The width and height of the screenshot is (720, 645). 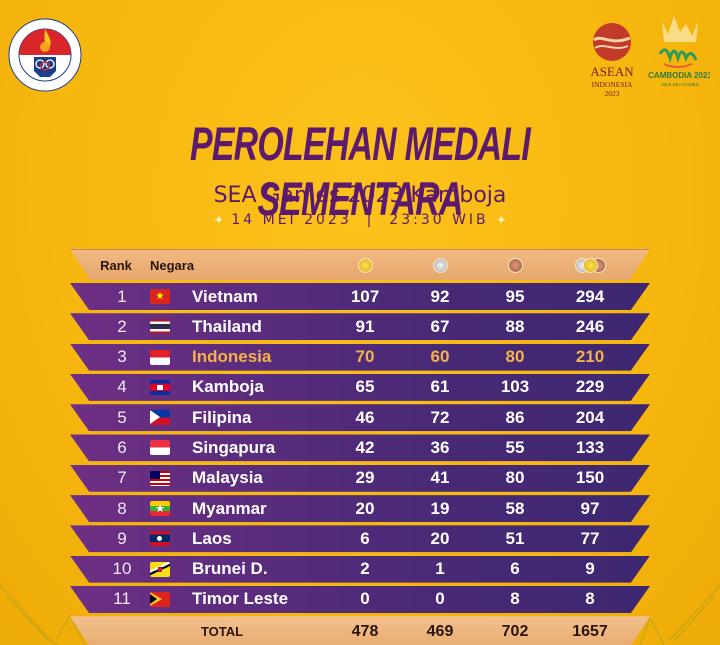 I want to click on total-count: 133, so click(x=590, y=447).